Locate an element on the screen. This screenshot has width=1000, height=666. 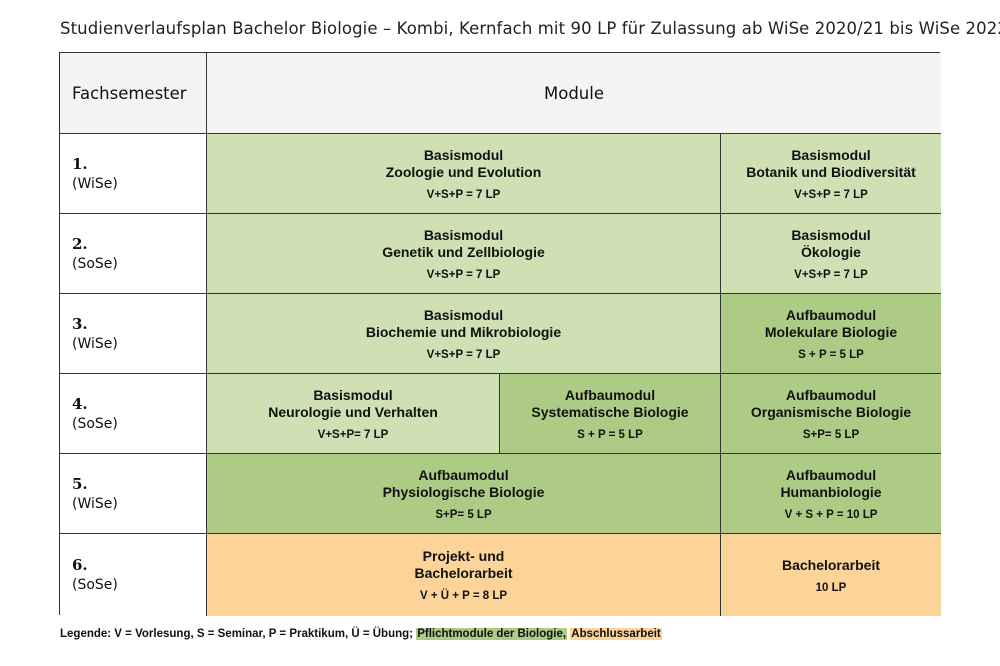
module-credits: V + Ü + P = 8 LP is located at coordinates (463, 596).